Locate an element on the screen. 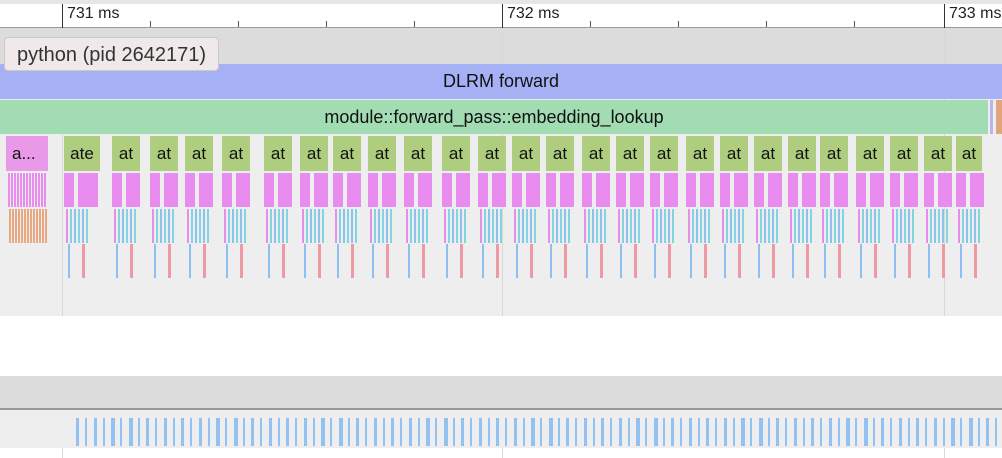  gpu-track-header is located at coordinates (501, 392).